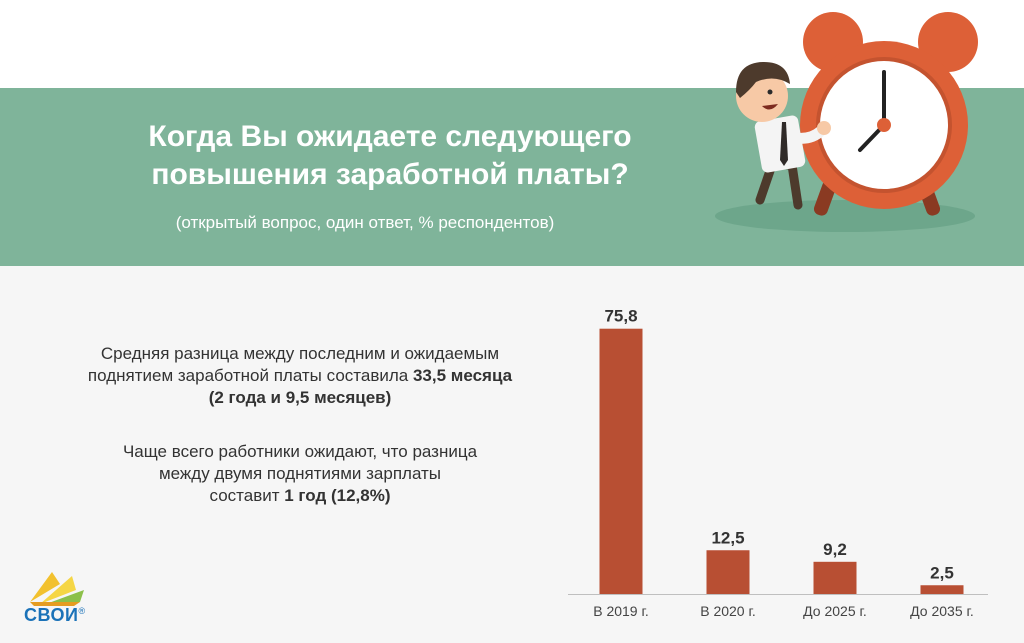 The width and height of the screenshot is (1024, 643). What do you see at coordinates (300, 397) in the screenshot?
I see `note1-line3: (2 года и 9,5 месяцев)` at bounding box center [300, 397].